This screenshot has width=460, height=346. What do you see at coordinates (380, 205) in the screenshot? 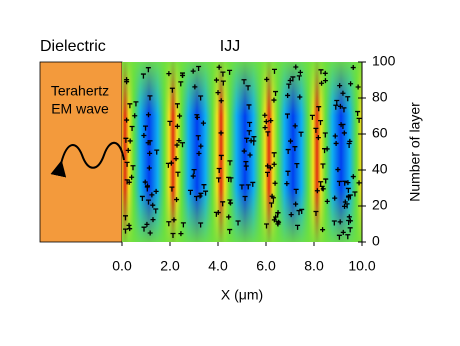
I see `y-tick-label: 20` at bounding box center [380, 205].